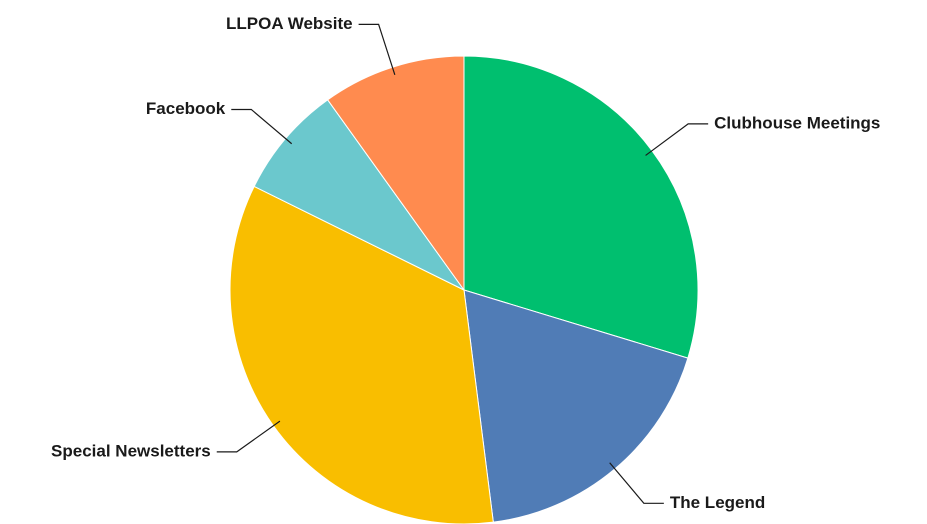  What do you see at coordinates (717, 502) in the screenshot?
I see `slice-label: The Legend` at bounding box center [717, 502].